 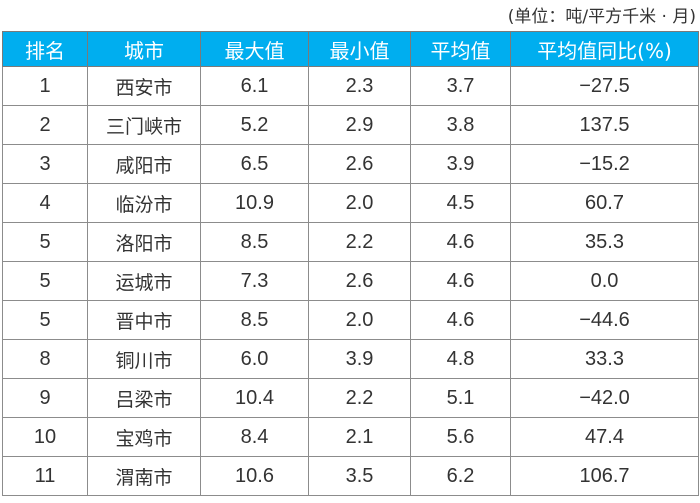 What do you see at coordinates (460, 437) in the screenshot?
I see `cell-avg: 5.6` at bounding box center [460, 437].